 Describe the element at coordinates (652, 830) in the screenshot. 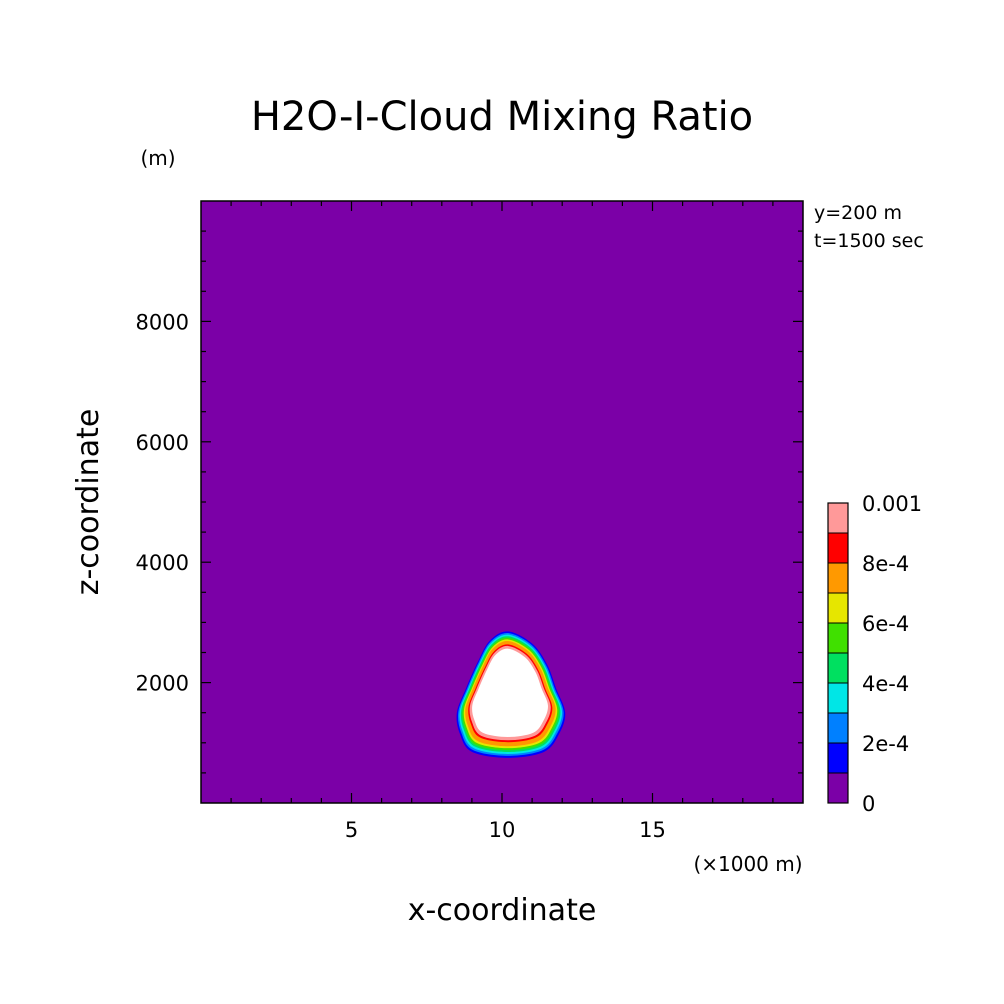

I see `x-tick-label: 15` at that location.